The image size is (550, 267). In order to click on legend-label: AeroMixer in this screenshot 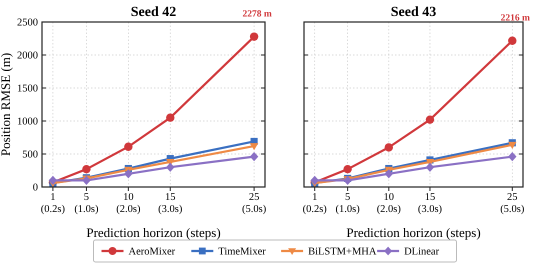, I will do `click(152, 252)`.